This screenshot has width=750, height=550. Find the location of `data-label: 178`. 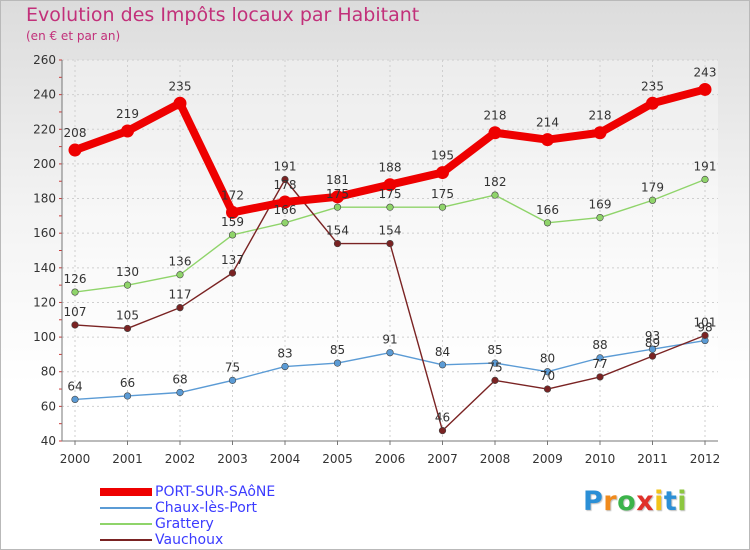

data-label: 178 is located at coordinates (285, 185).